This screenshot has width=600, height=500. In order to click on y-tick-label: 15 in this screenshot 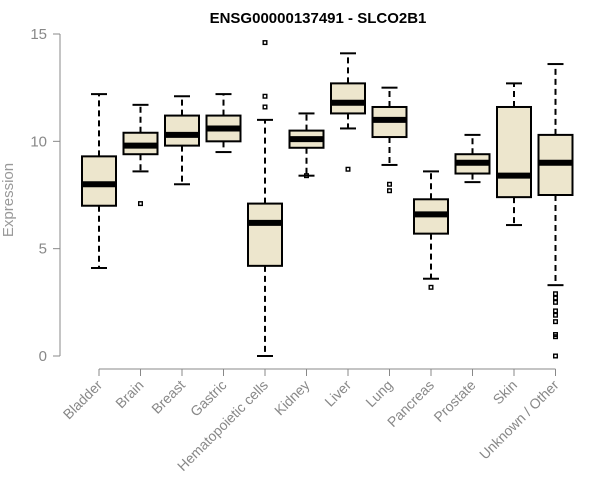, I will do `click(38, 34)`.